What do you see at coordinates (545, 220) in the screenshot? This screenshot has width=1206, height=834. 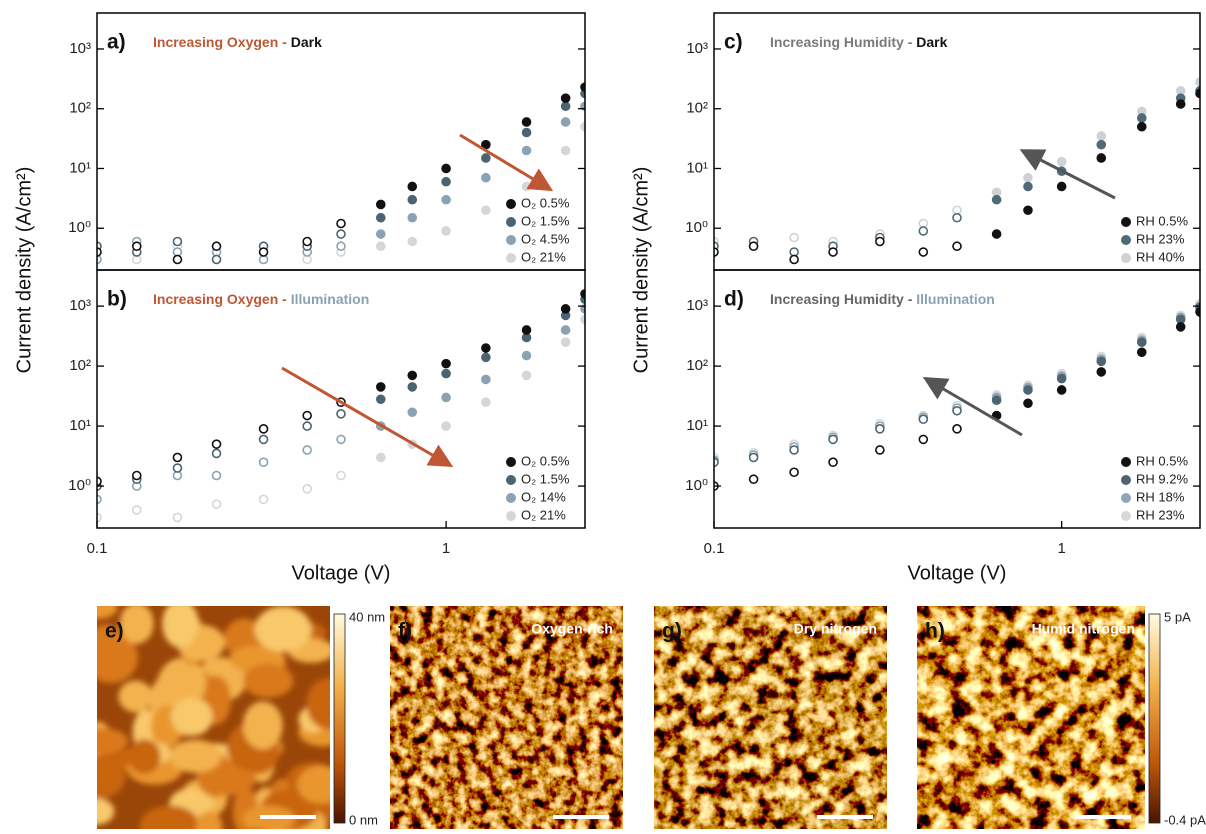 I see `legend-label: O₂ 1.5%` at bounding box center [545, 220].